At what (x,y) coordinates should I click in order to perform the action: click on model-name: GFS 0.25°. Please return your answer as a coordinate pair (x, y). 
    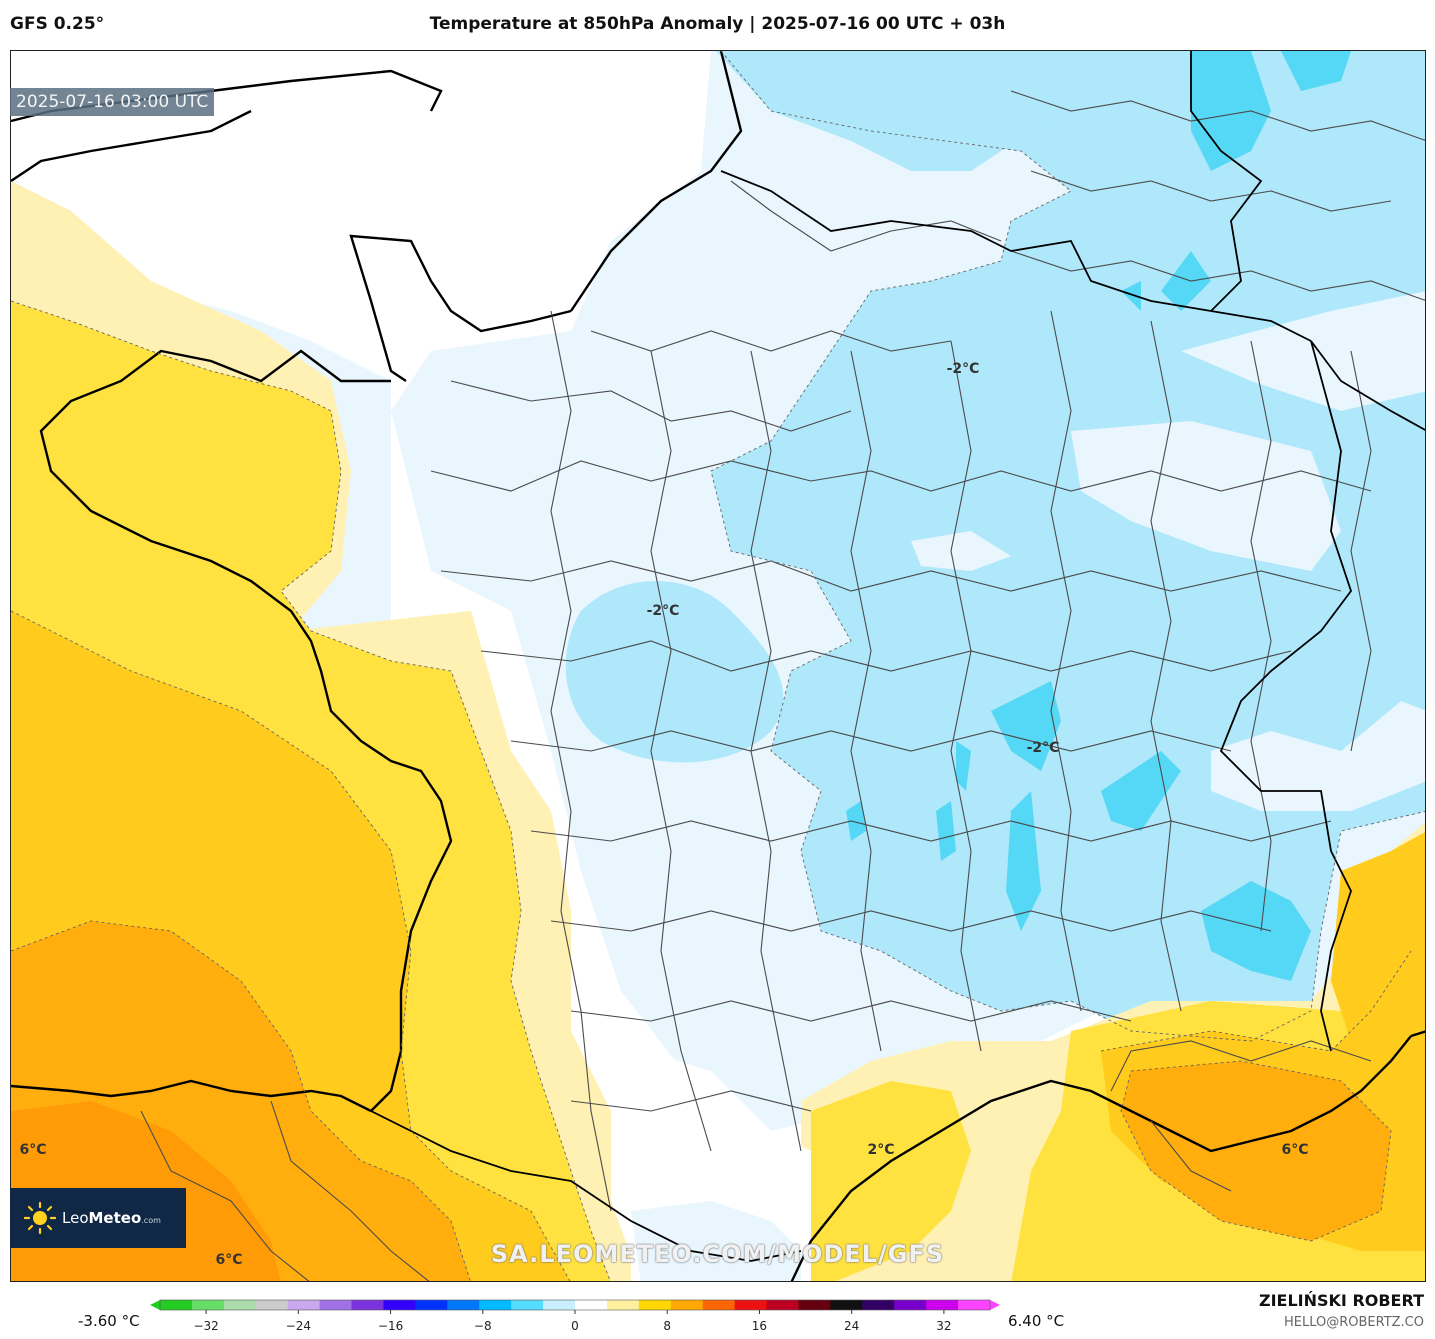
    Looking at the image, I should click on (57, 24).